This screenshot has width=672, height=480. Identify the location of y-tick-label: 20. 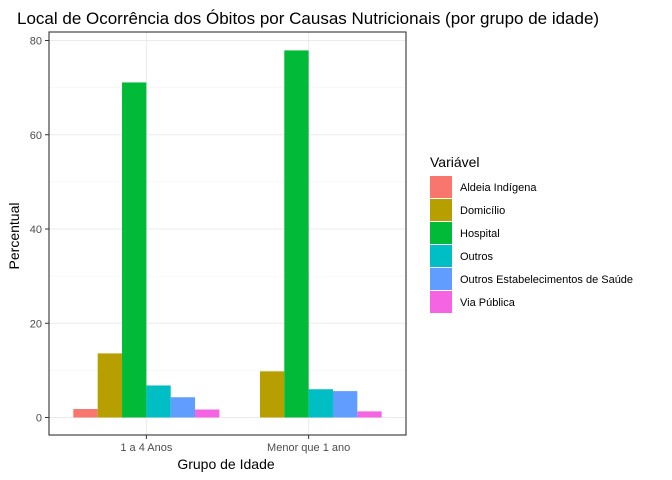
(36, 324).